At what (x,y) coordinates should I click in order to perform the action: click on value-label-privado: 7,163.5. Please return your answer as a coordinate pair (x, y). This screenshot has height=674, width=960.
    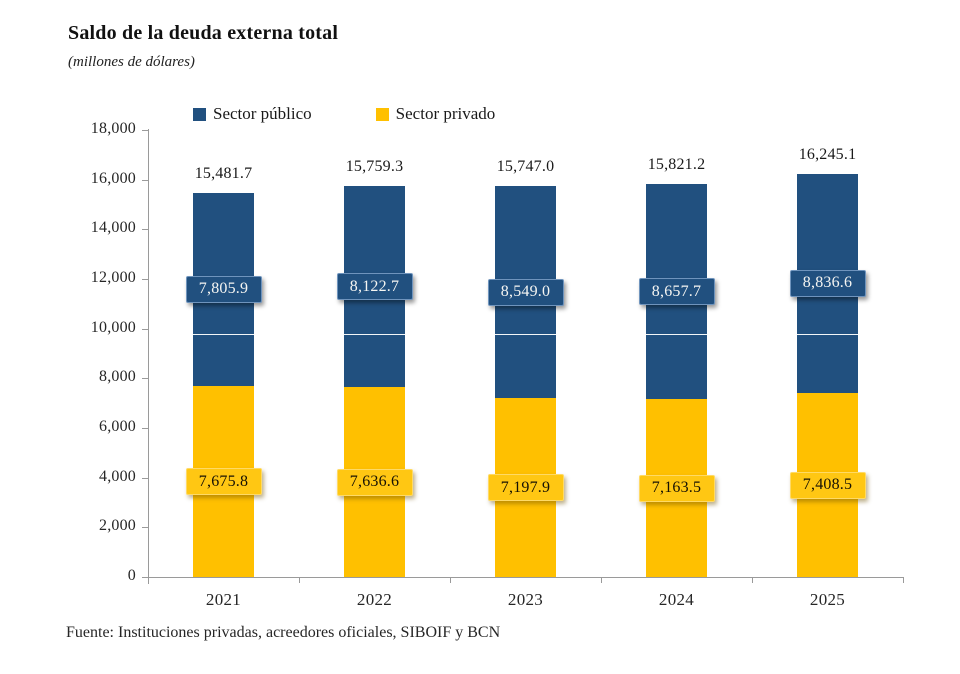
    Looking at the image, I should click on (676, 488).